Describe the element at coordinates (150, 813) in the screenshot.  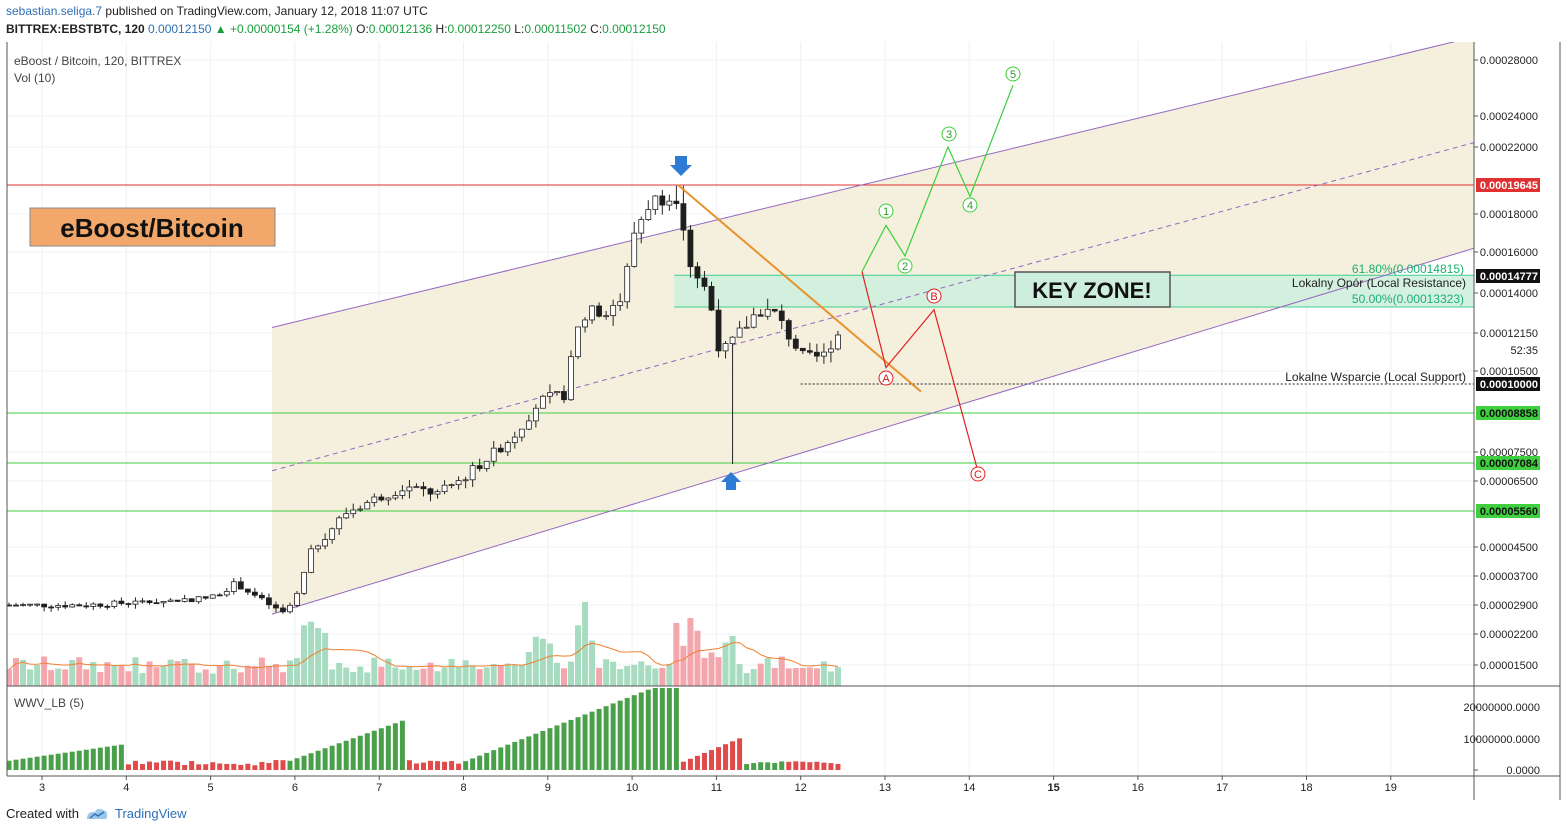
I see `tradingview-link: TradingView` at that location.